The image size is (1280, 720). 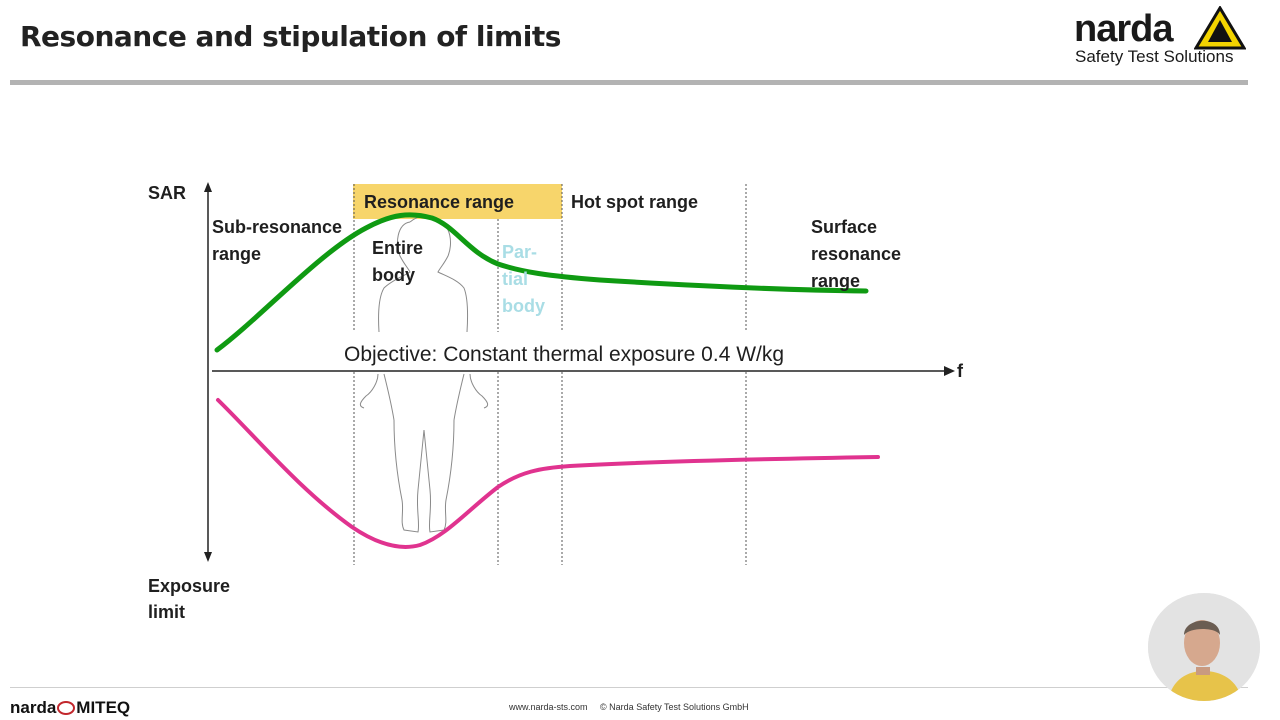 What do you see at coordinates (960, 371) in the screenshot?
I see `x-axis-label-f: f` at bounding box center [960, 371].